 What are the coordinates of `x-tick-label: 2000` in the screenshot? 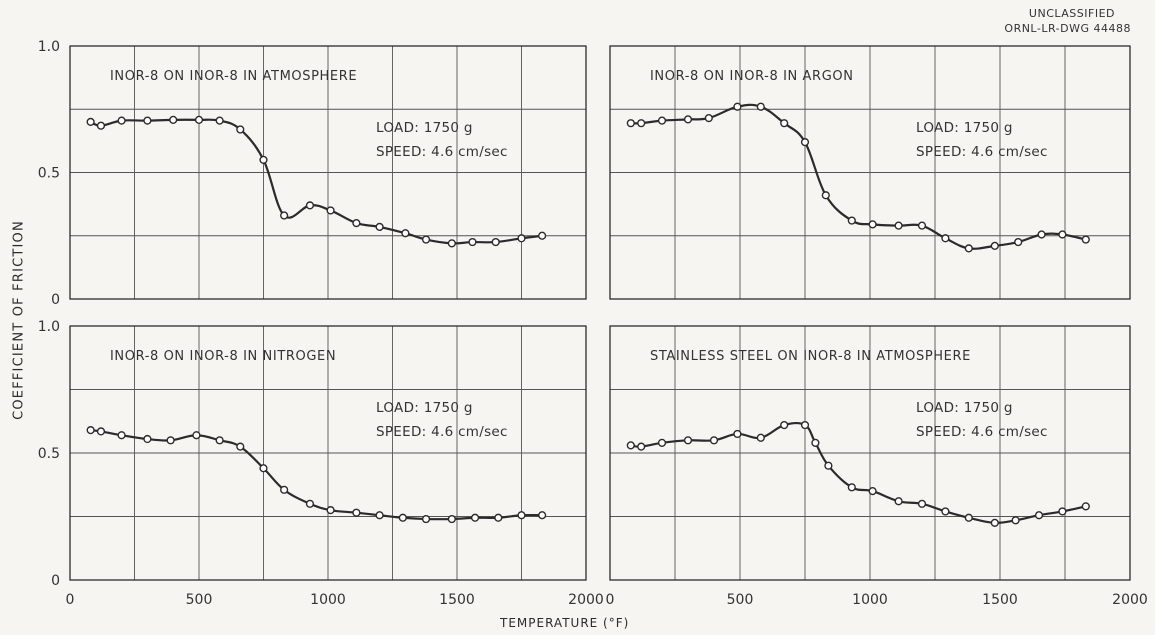 It's located at (586, 600).